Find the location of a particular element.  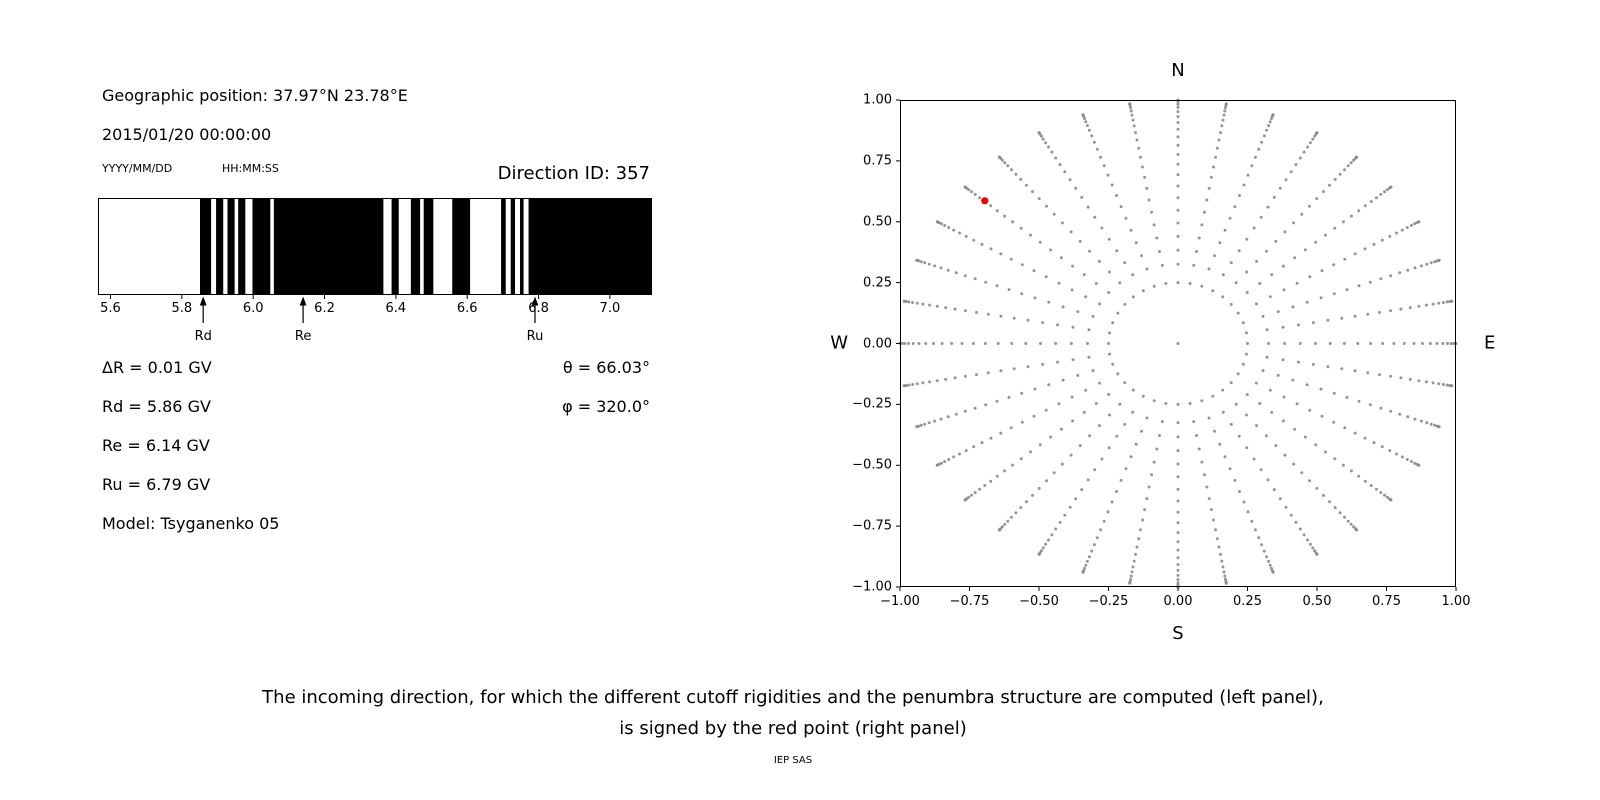

penumbra-plot: 5.6 5.8 6.0 6.2 6.4 6.6 6.8 7.0 Rd Re Ru is located at coordinates (375, 271).